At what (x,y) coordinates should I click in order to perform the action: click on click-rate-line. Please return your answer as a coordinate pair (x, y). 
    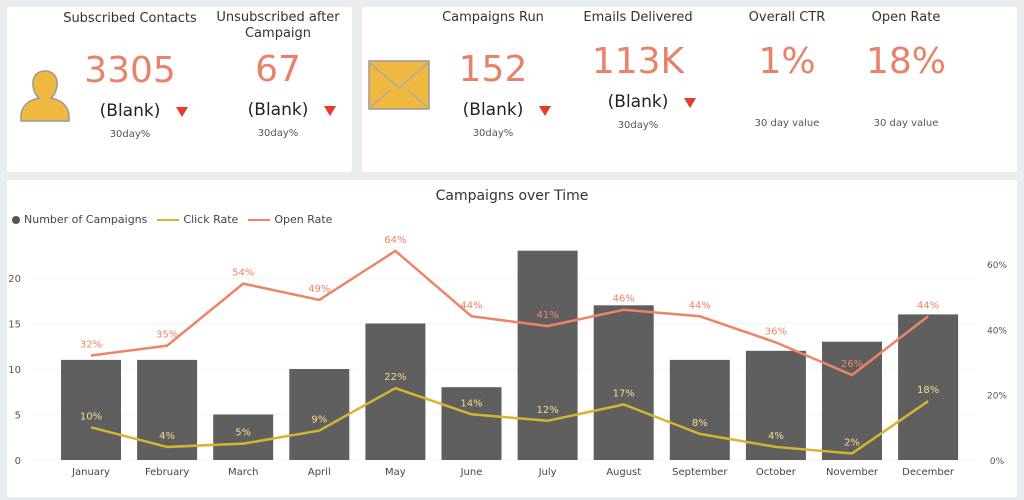
    Looking at the image, I should click on (509, 420).